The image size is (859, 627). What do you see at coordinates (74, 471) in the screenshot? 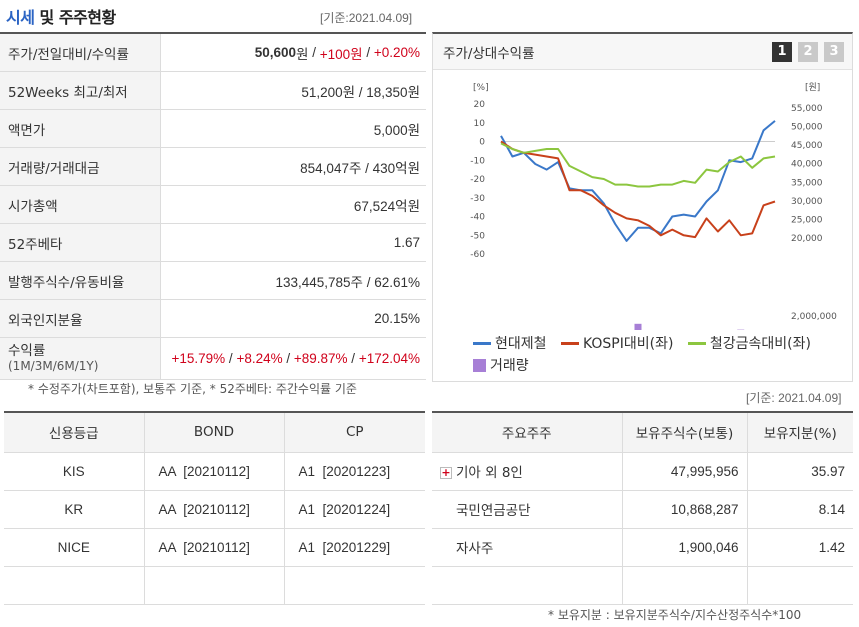
I see `agency-cell: KIS` at bounding box center [74, 471].